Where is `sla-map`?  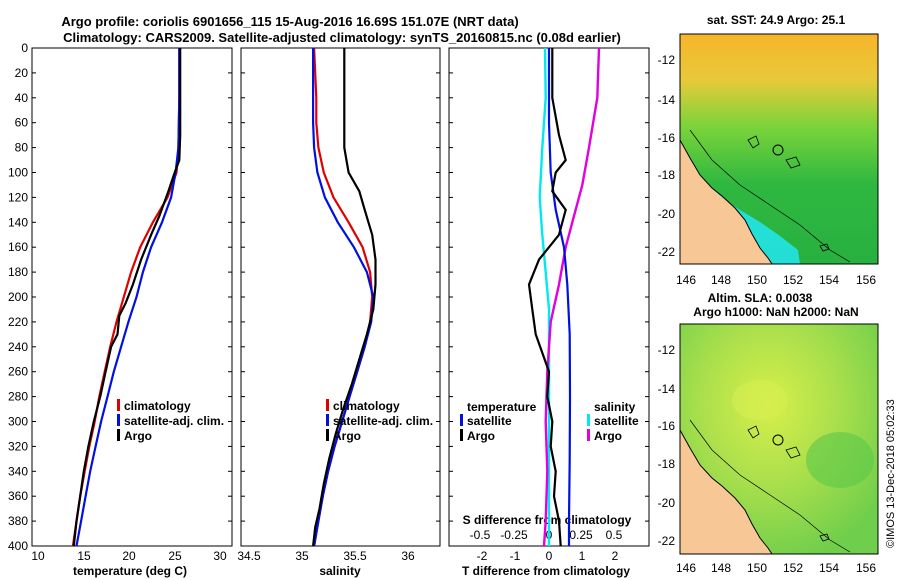
sla-map is located at coordinates (779, 439).